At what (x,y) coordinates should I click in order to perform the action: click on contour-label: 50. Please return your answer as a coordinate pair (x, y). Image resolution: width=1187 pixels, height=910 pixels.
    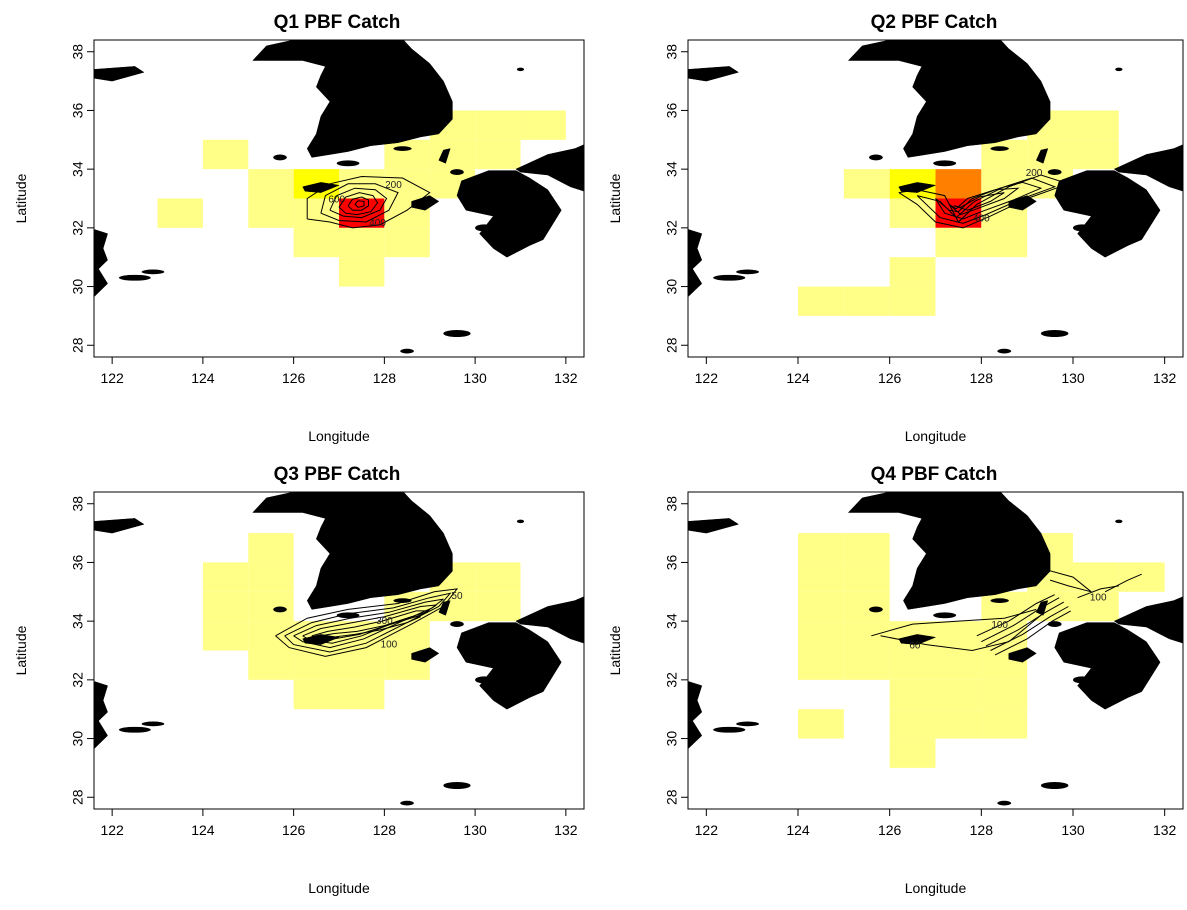
    Looking at the image, I should click on (457, 596).